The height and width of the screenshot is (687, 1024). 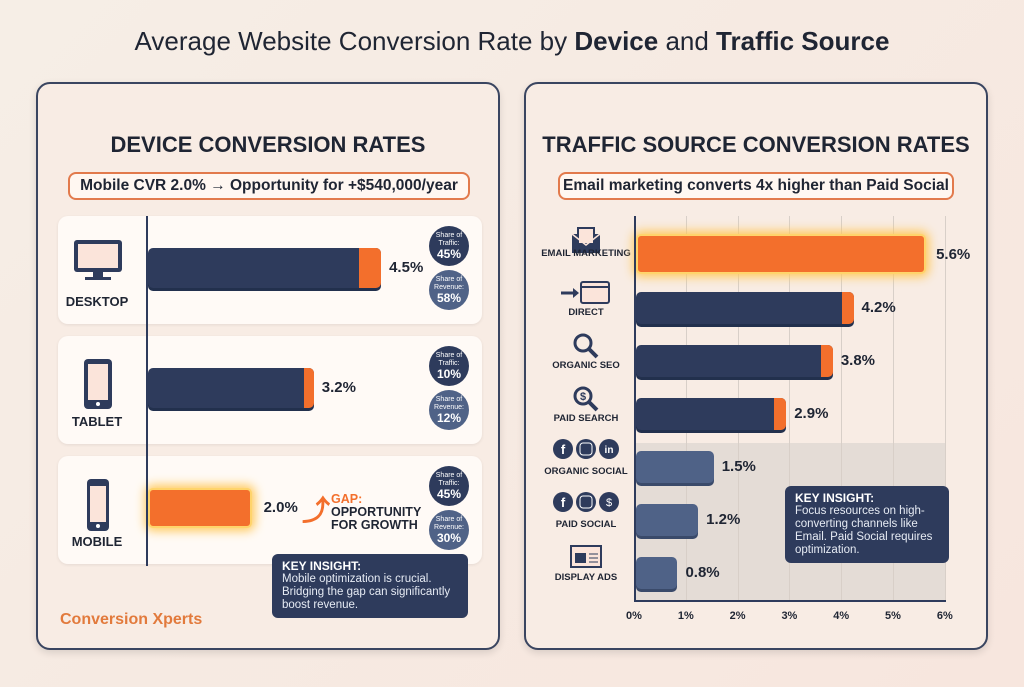 What do you see at coordinates (841, 616) in the screenshot?
I see `x-tick-label: 4%` at bounding box center [841, 616].